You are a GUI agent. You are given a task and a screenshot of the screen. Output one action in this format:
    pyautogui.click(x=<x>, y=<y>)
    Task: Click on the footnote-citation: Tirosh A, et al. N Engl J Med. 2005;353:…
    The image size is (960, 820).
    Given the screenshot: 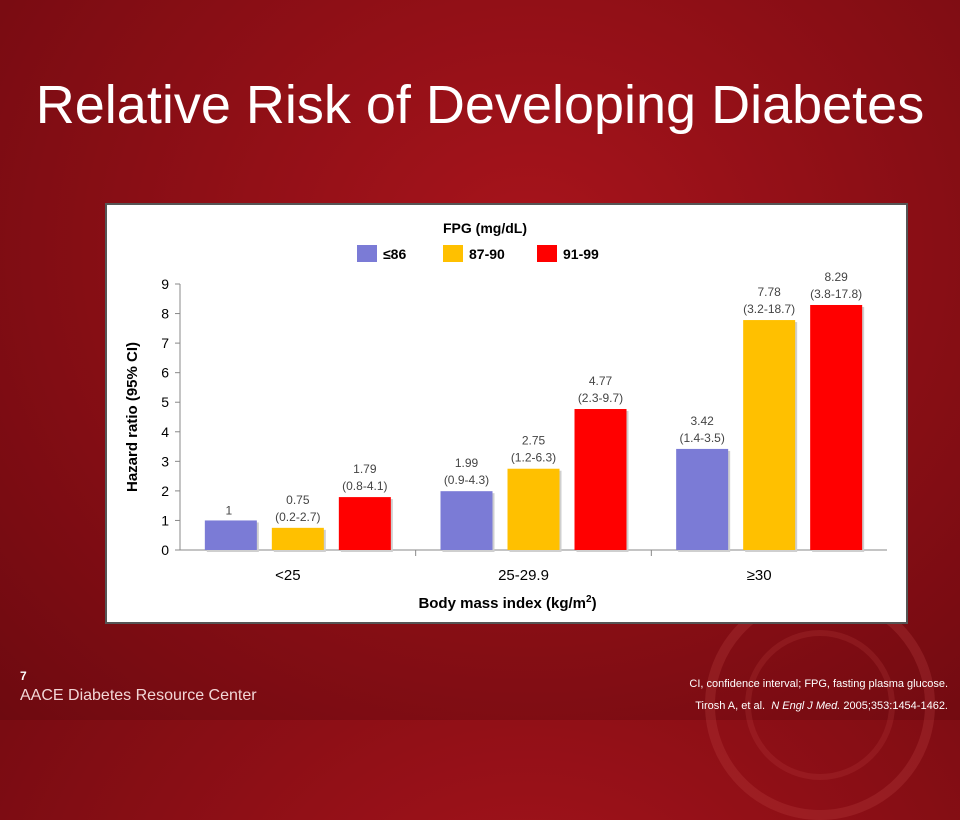 What is the action you would take?
    pyautogui.click(x=821, y=706)
    